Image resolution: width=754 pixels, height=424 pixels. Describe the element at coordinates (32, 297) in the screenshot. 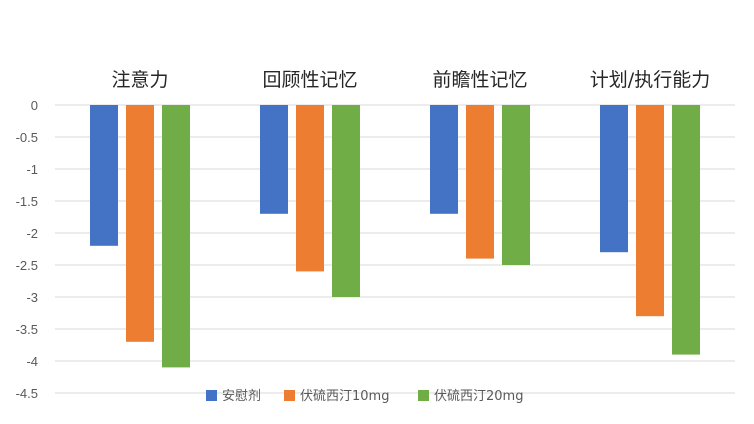

I see `y-tick-label: -3` at that location.